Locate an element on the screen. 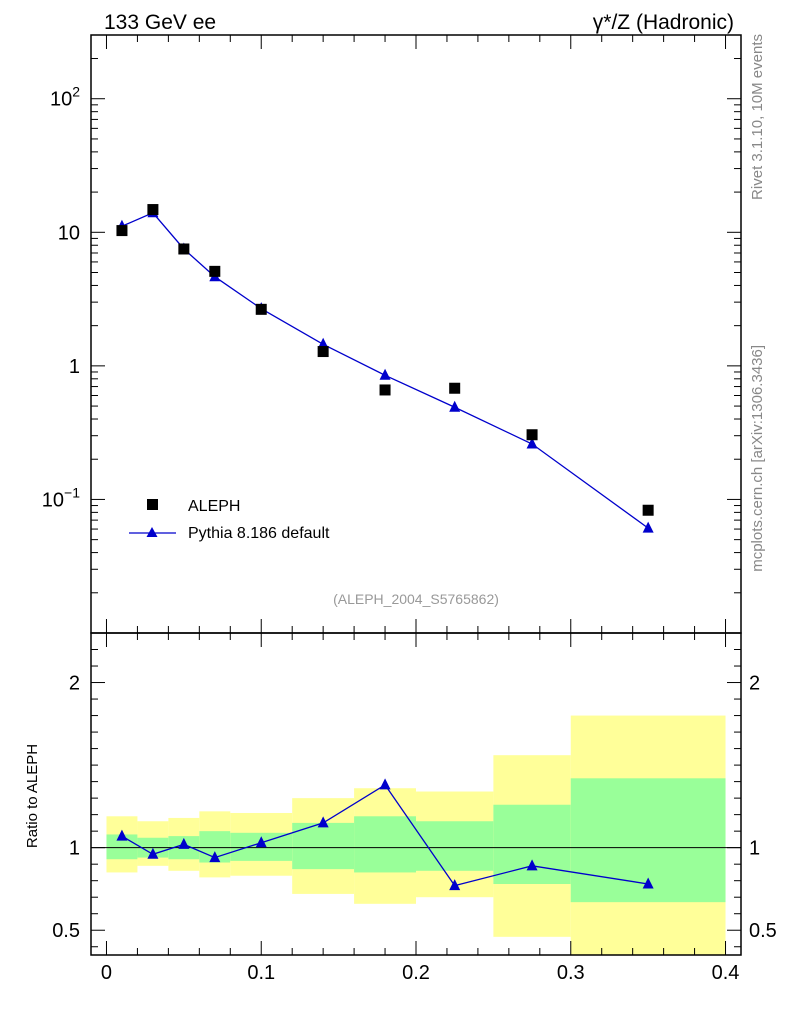 The height and width of the screenshot is (1024, 786). legend-marker-aleph is located at coordinates (152, 504).